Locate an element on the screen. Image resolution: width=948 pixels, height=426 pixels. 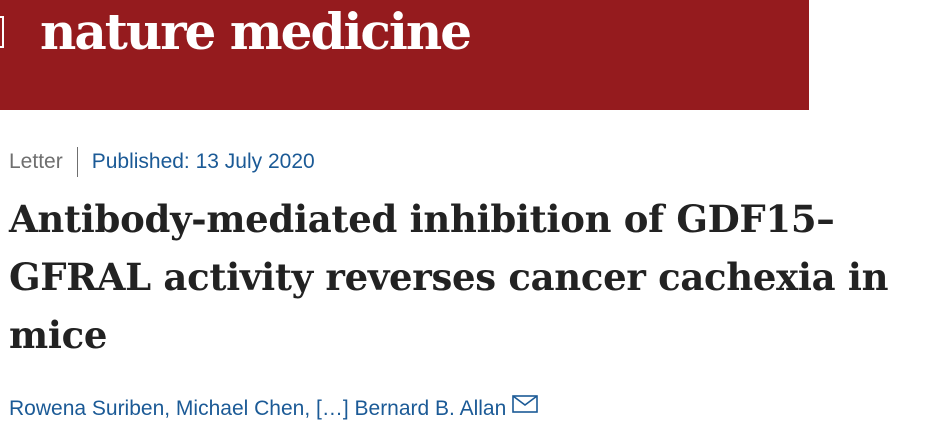
article-meta: Letter Published: 13 July 2020 is located at coordinates (162, 162).